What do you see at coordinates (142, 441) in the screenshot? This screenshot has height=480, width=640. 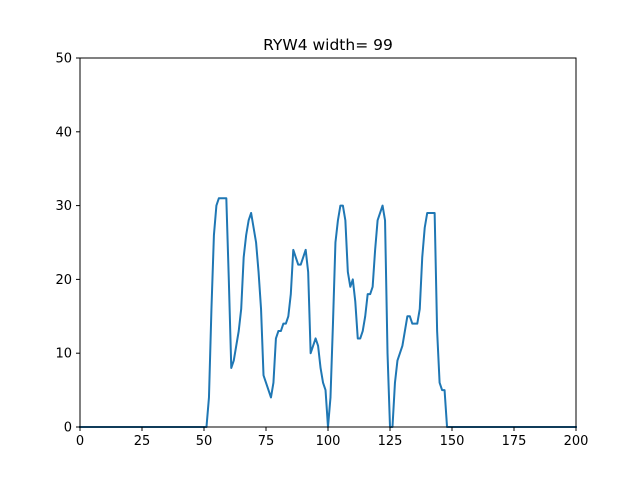 I see `x-tick-label: 25` at bounding box center [142, 441].